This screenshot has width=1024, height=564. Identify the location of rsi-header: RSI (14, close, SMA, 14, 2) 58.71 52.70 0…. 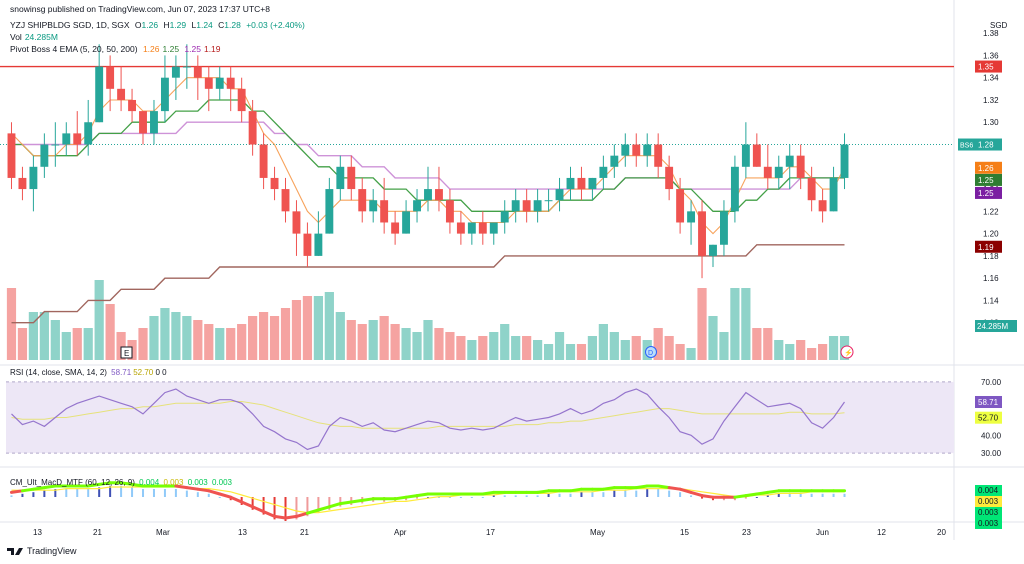
(88, 372).